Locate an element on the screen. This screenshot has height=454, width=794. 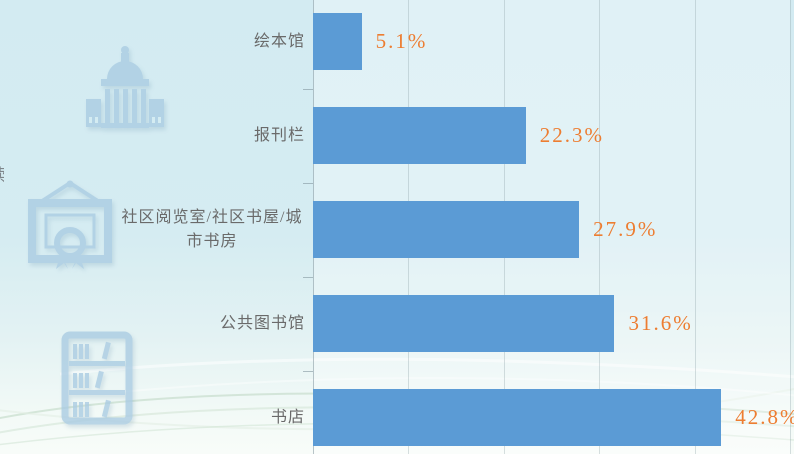
bar-row-gonggong-tushuguan: 公共图书馆 31.6% is located at coordinates (397, 323).